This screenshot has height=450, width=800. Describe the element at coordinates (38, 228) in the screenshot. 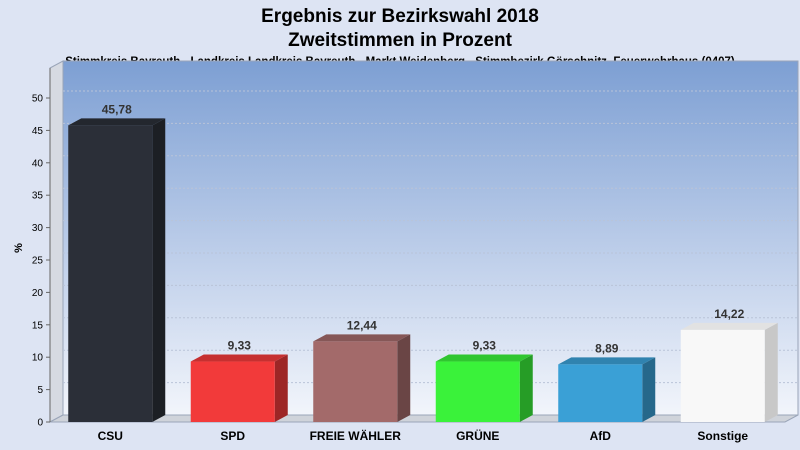

I see `y-tick-label: 30` at that location.